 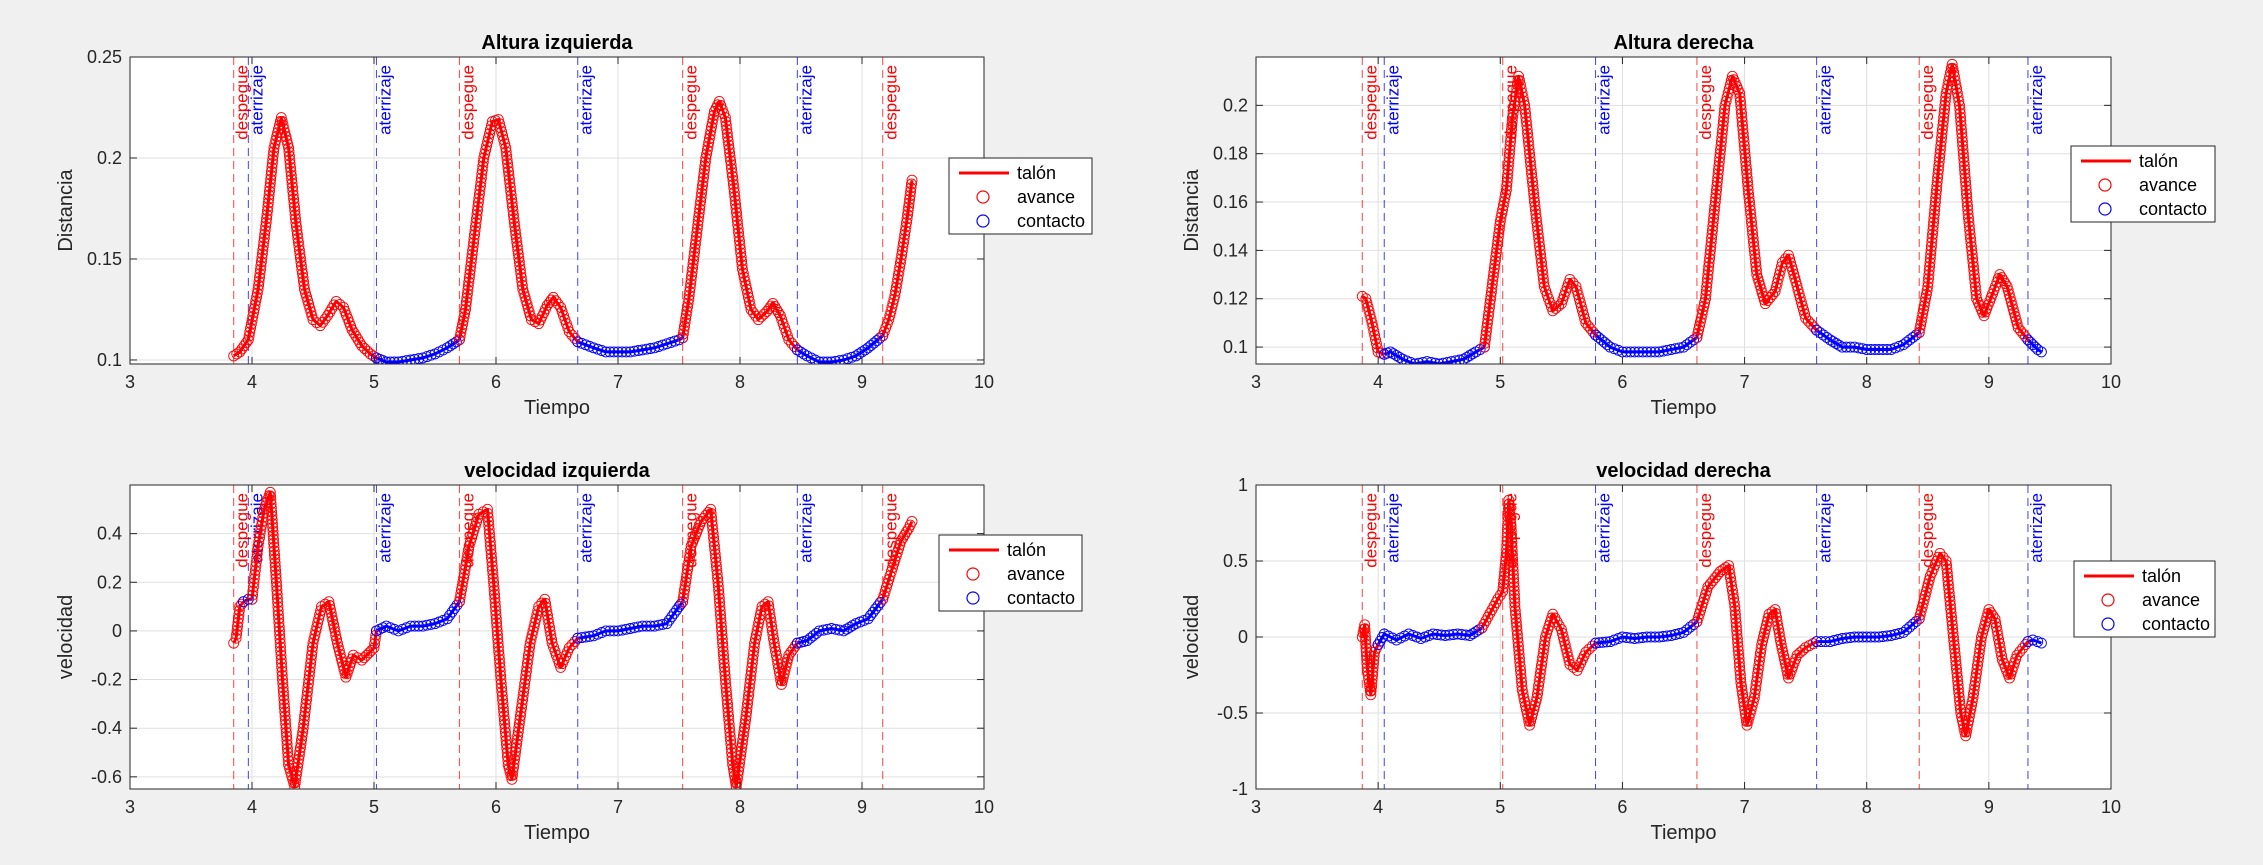 What do you see at coordinates (862, 807) in the screenshot?
I see `x-tick-label: 9` at bounding box center [862, 807].